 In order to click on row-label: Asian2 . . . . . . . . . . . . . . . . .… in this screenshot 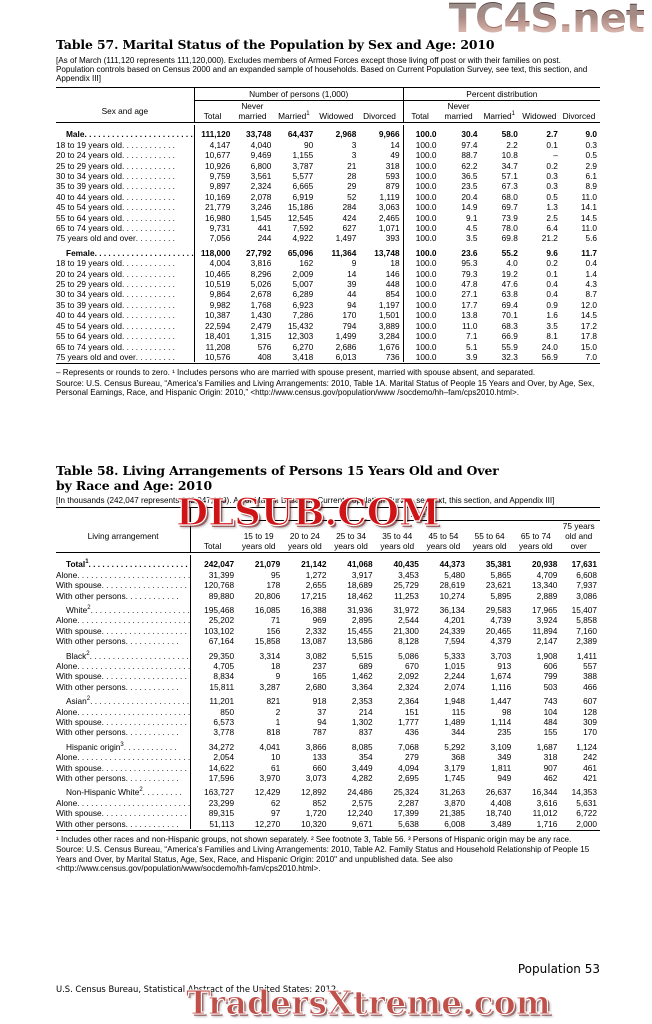, I will do `click(128, 701)`.